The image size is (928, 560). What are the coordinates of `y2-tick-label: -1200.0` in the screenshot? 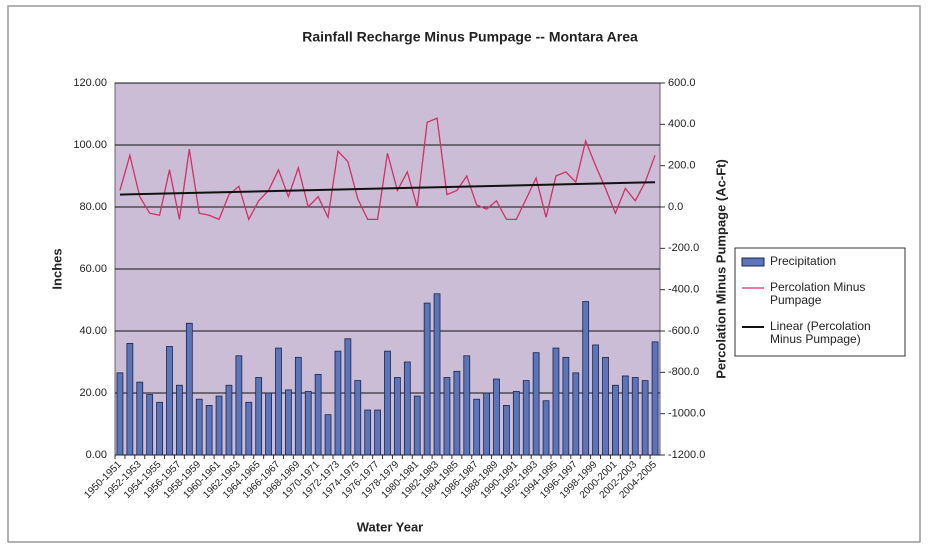 It's located at (686, 455).